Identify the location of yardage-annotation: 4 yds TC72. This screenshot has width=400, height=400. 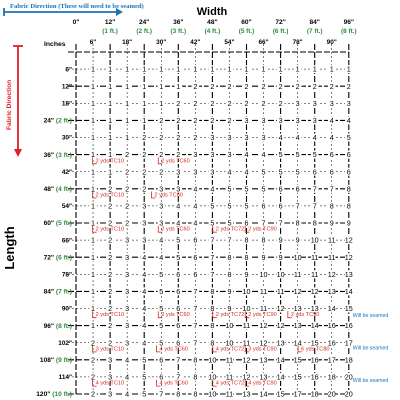
(230, 384).